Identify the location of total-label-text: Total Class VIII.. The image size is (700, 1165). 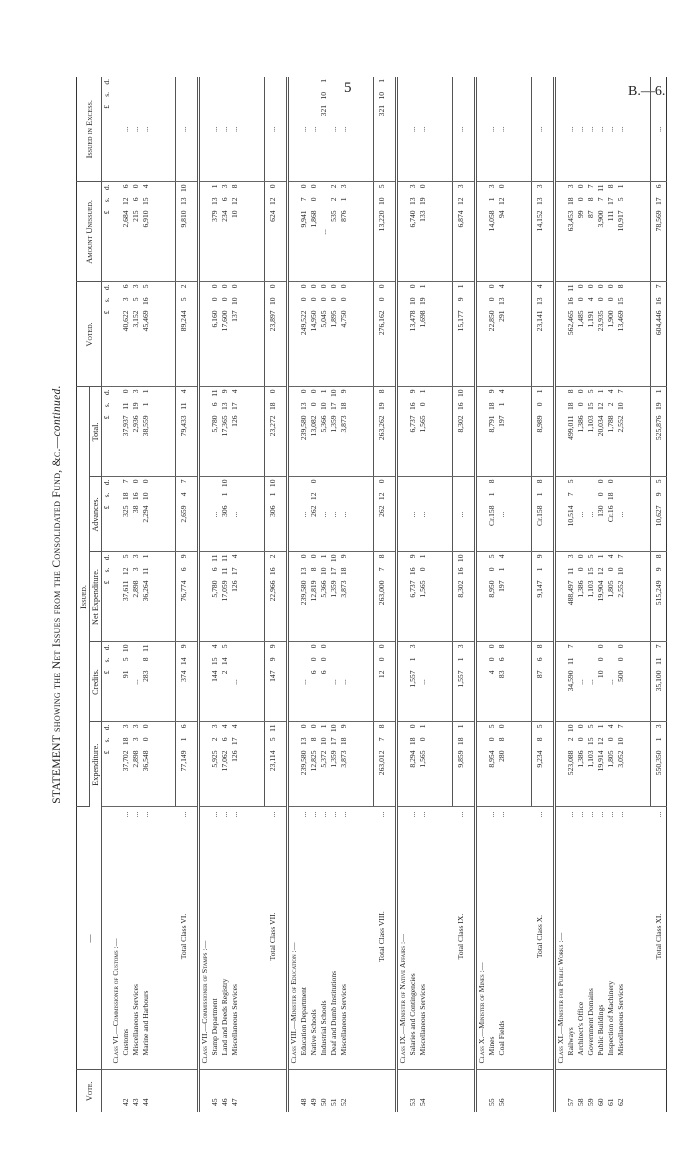
(381, 936).